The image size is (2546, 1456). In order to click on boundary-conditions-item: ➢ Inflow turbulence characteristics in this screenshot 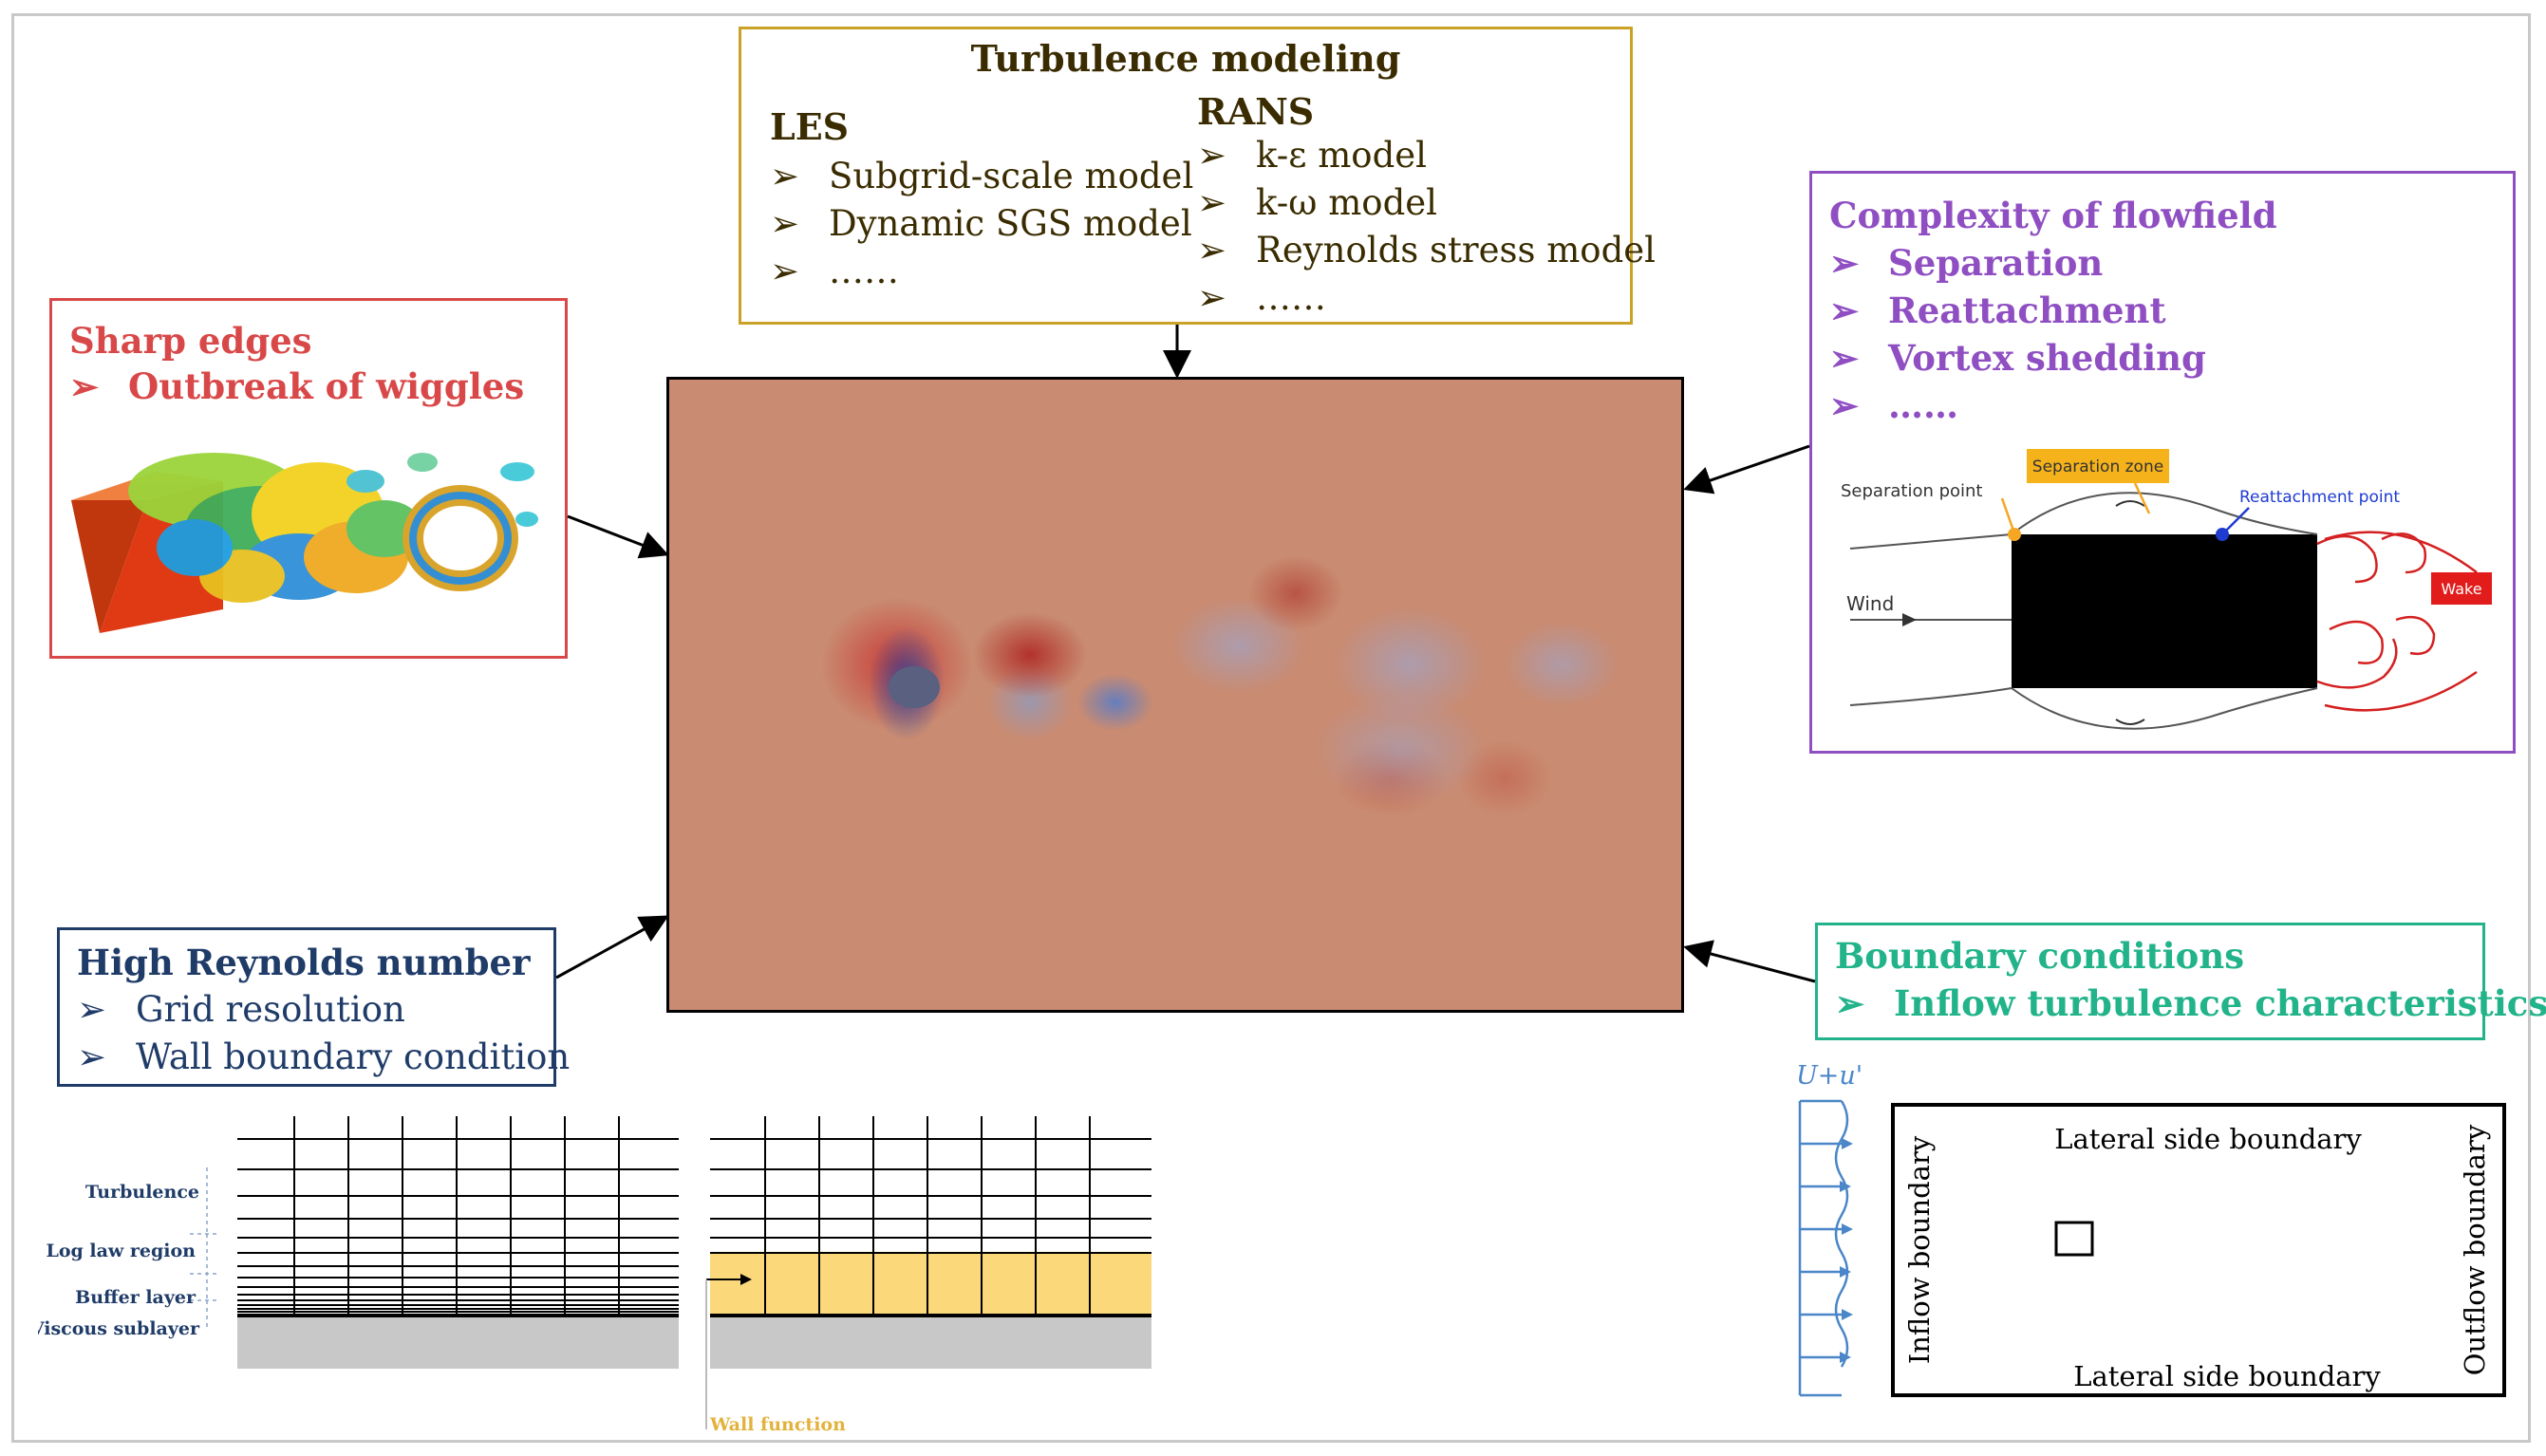, I will do `click(2190, 1003)`.